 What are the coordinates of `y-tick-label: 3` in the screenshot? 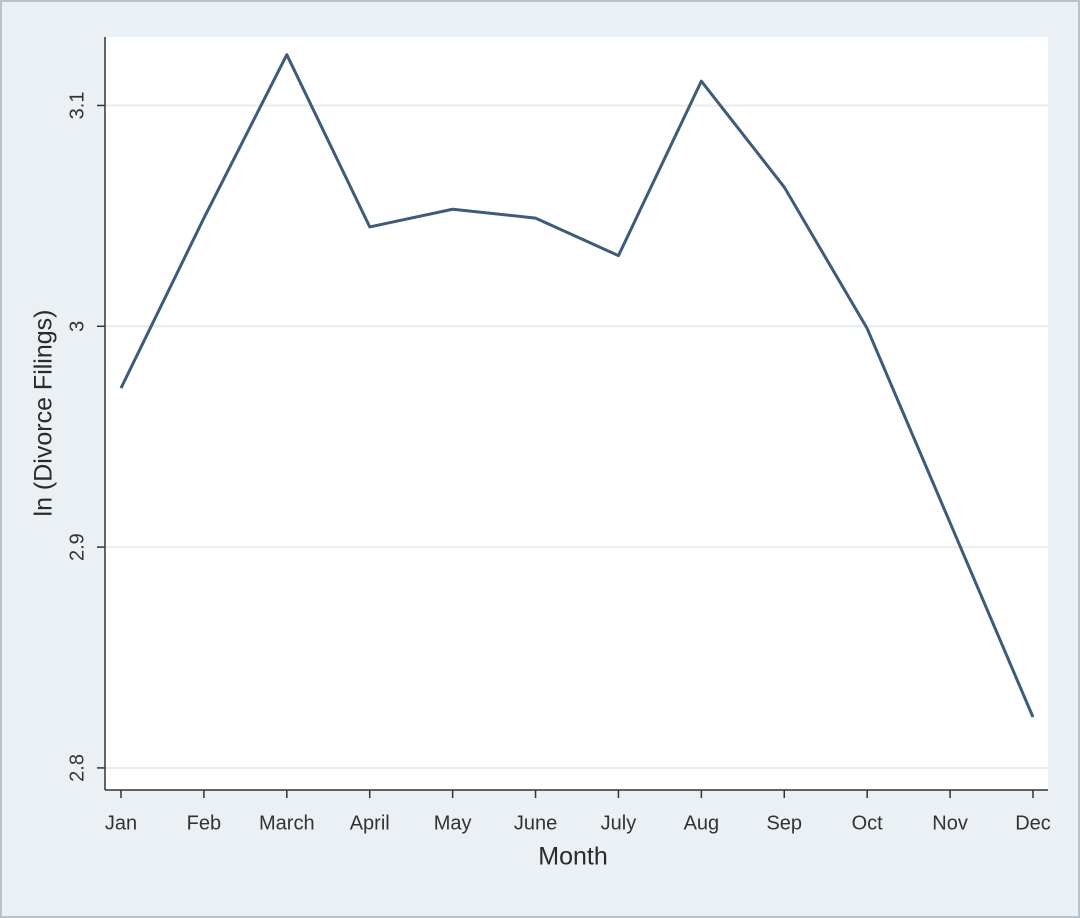 It's located at (77, 326).